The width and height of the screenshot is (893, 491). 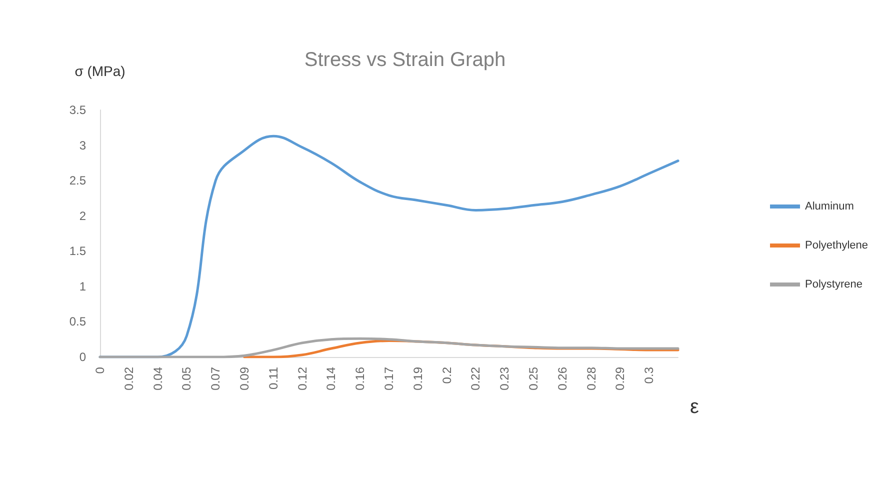 What do you see at coordinates (475, 378) in the screenshot?
I see `x-tick-label: 0.22` at bounding box center [475, 378].